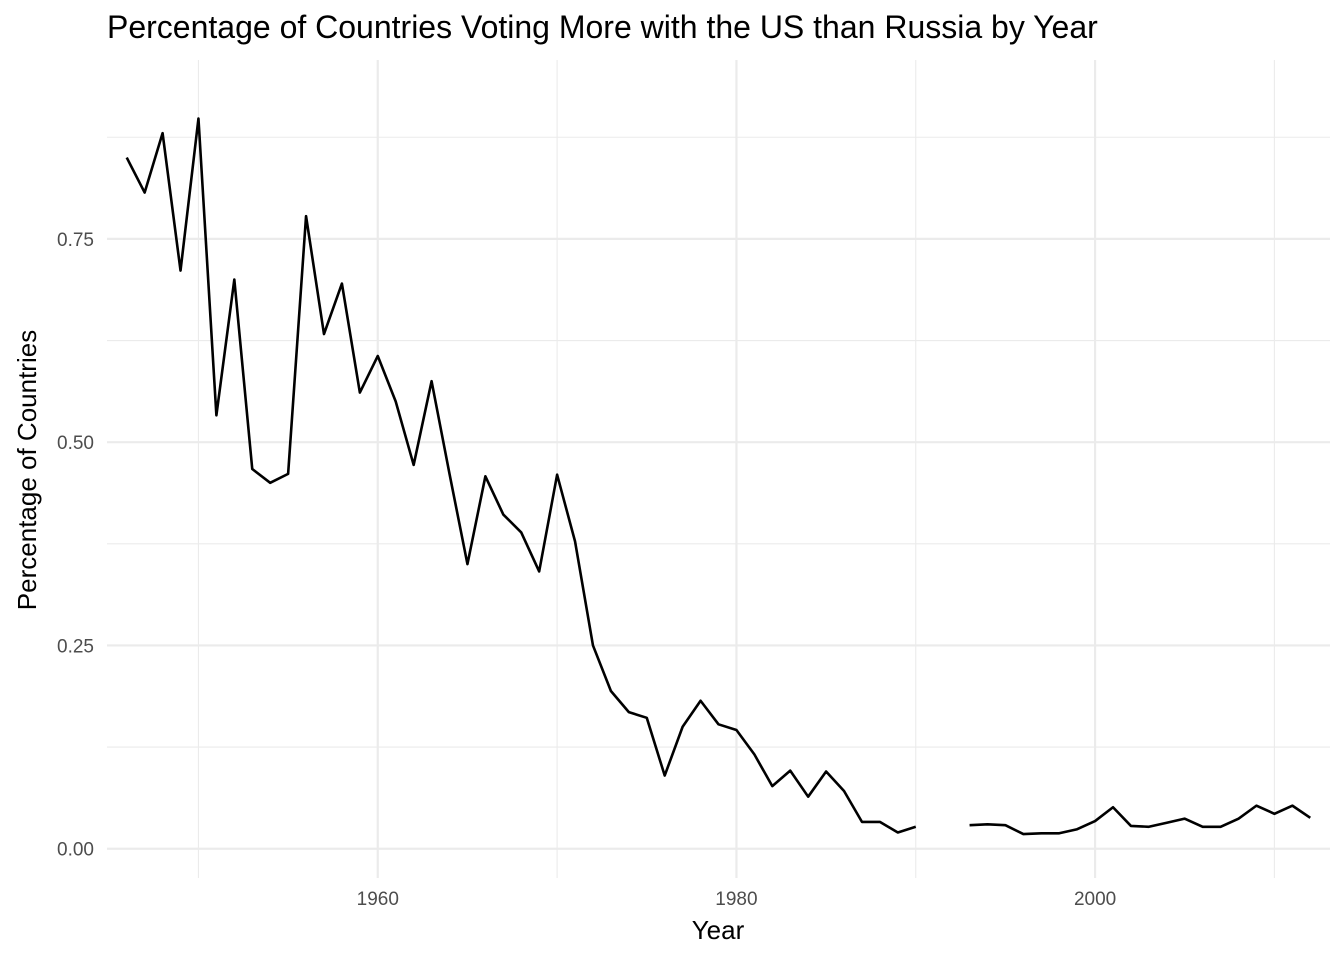 Image resolution: width=1344 pixels, height=960 pixels. I want to click on y-tick-label: 0.00, so click(75, 850).